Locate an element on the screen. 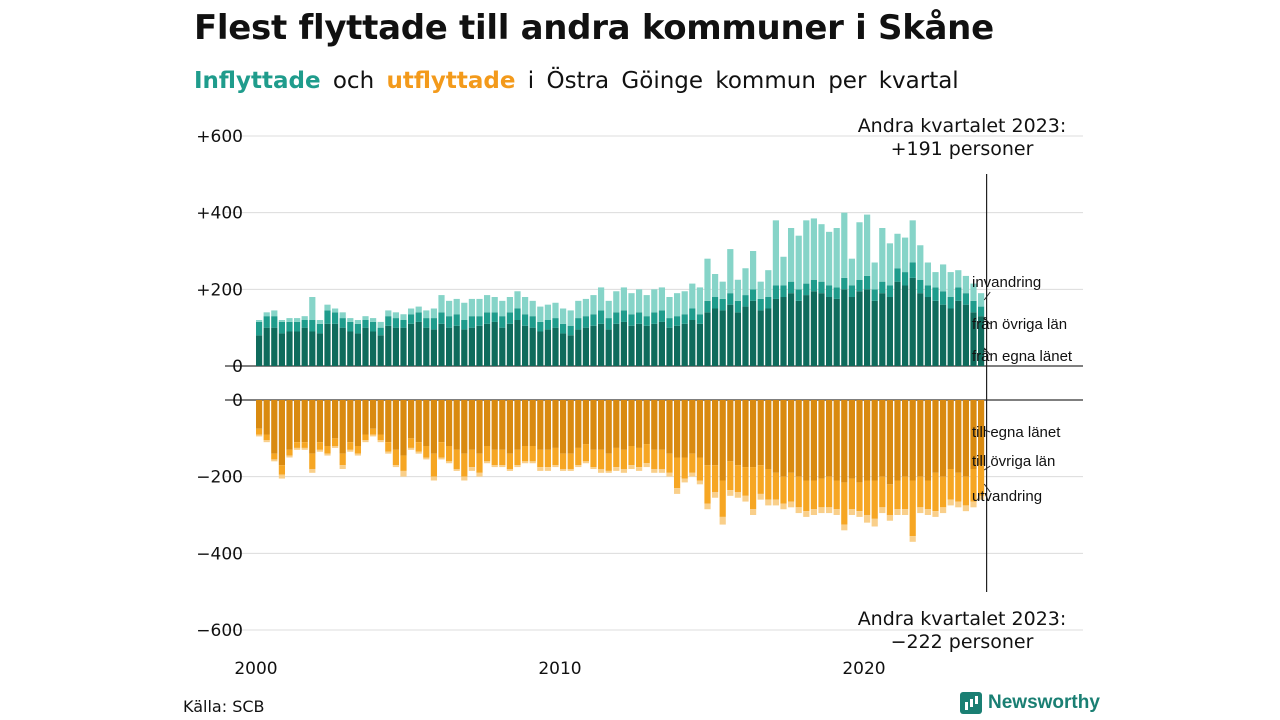 The image size is (1280, 720). x-tick-label: 2000 is located at coordinates (255, 669).